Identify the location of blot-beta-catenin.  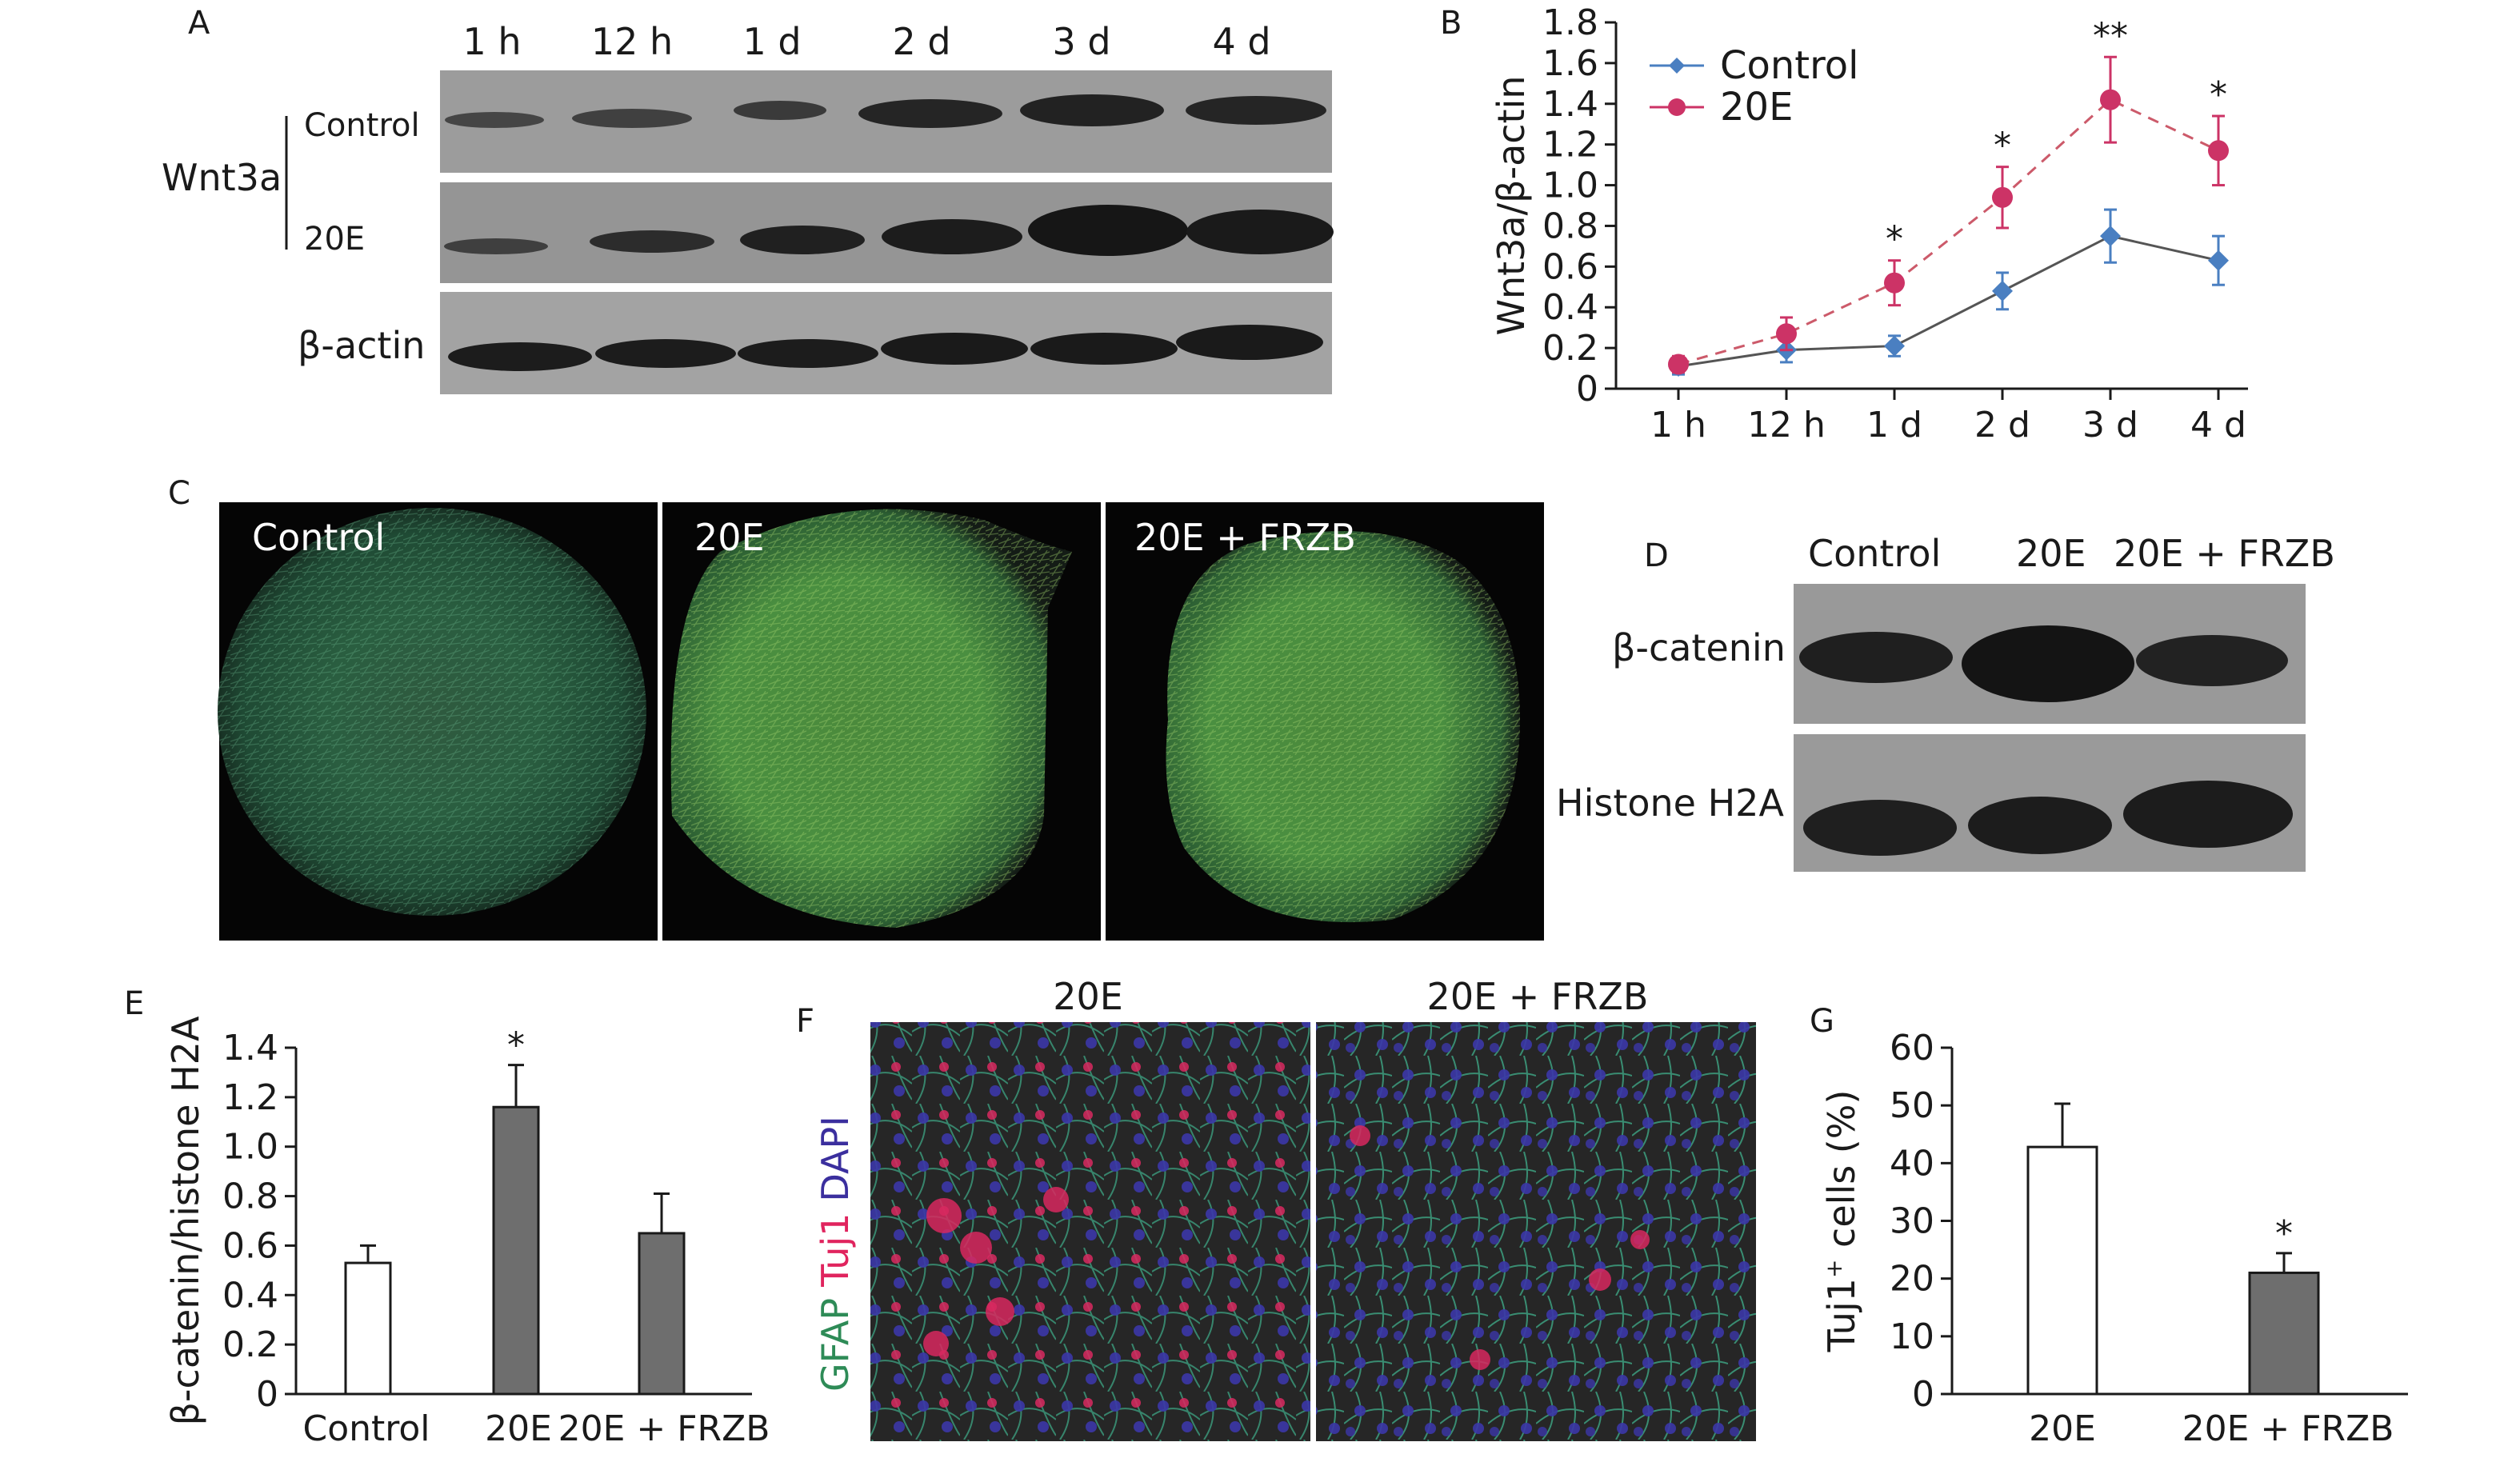
(2050, 654).